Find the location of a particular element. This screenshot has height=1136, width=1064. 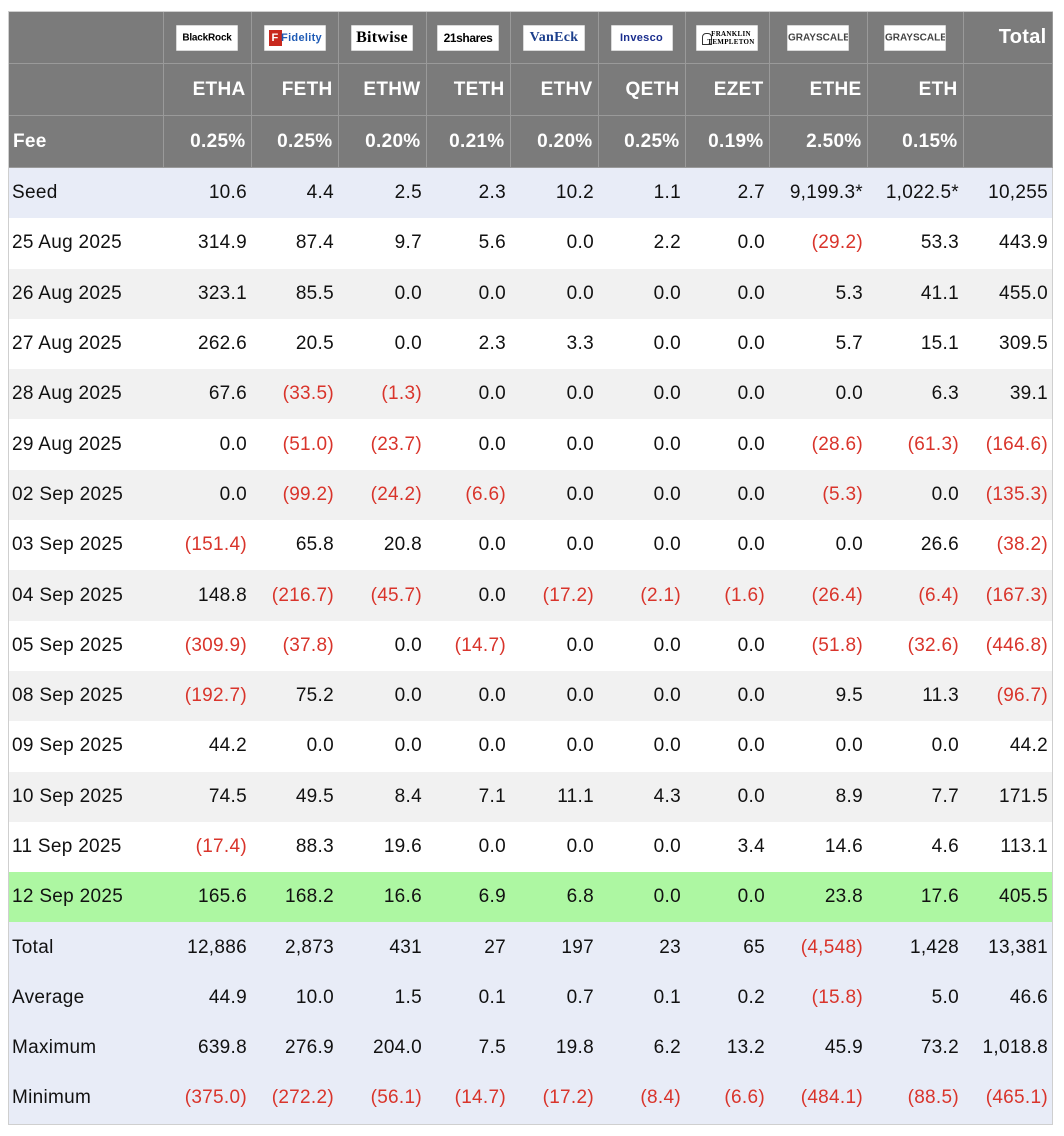

total-cell: (96.7) is located at coordinates (1007, 696).